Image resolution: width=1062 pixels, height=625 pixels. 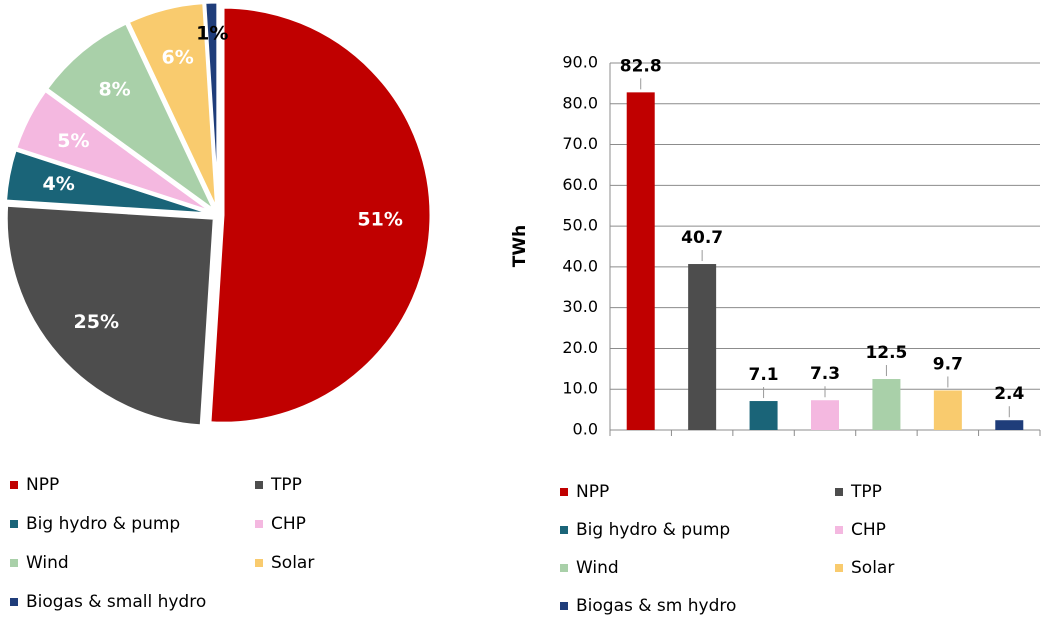 I want to click on slice-label: 1%, so click(x=212, y=34).